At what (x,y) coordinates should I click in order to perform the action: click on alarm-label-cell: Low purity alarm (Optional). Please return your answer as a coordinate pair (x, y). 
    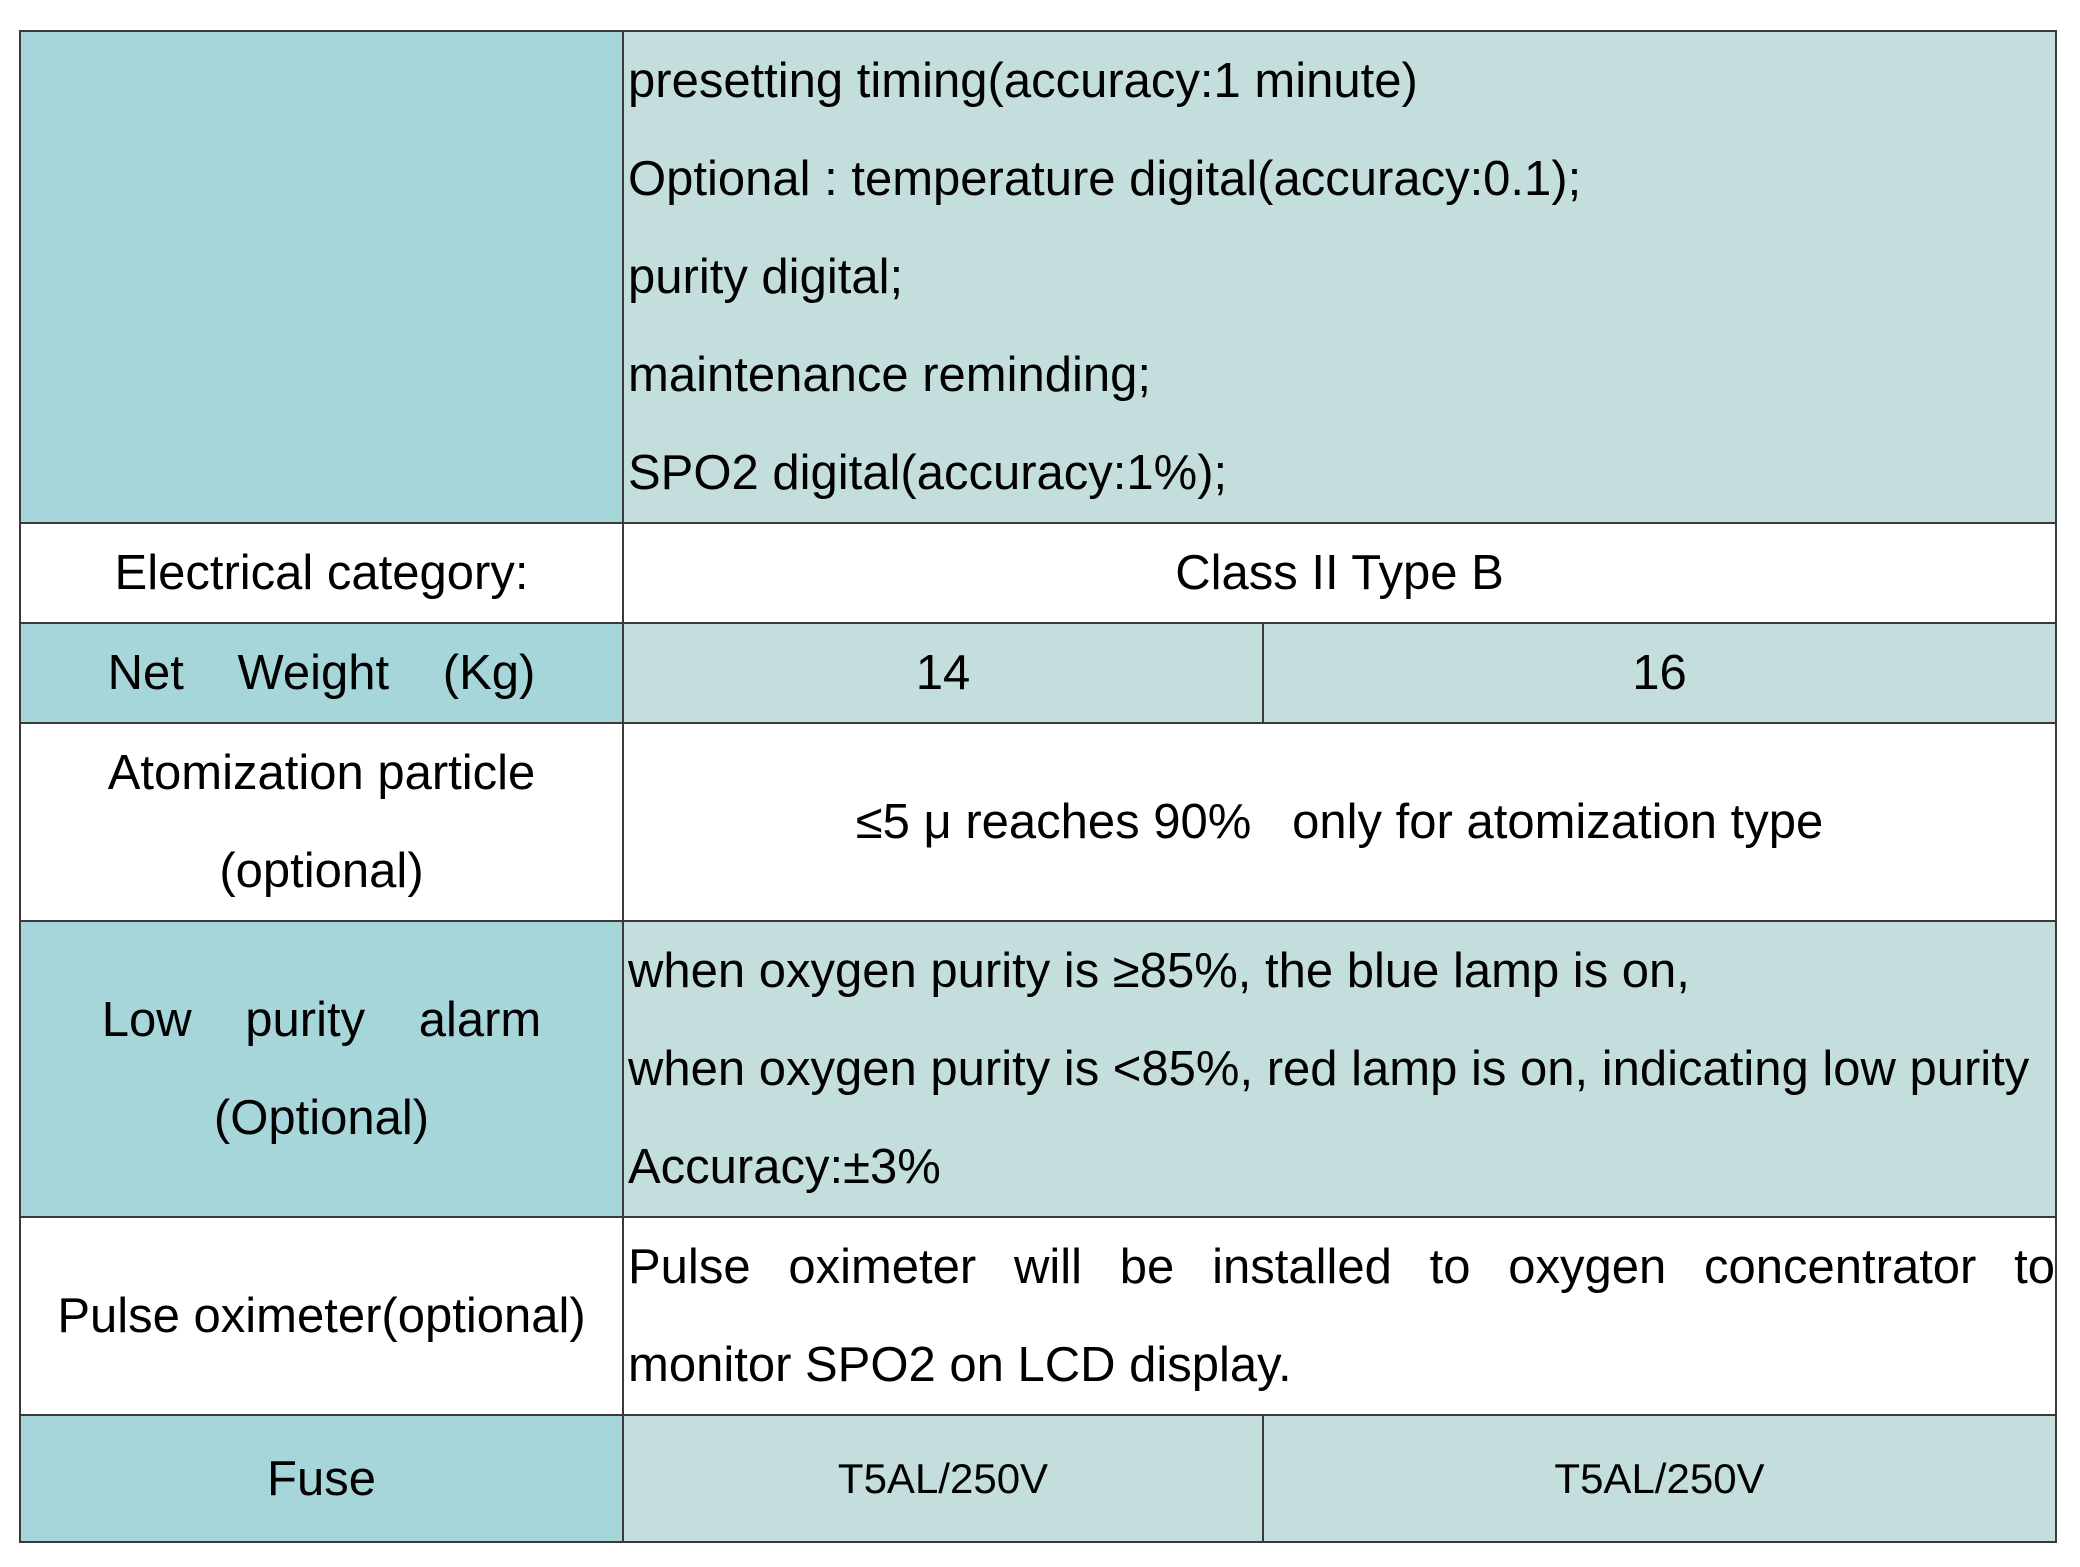
    Looking at the image, I should click on (321, 1069).